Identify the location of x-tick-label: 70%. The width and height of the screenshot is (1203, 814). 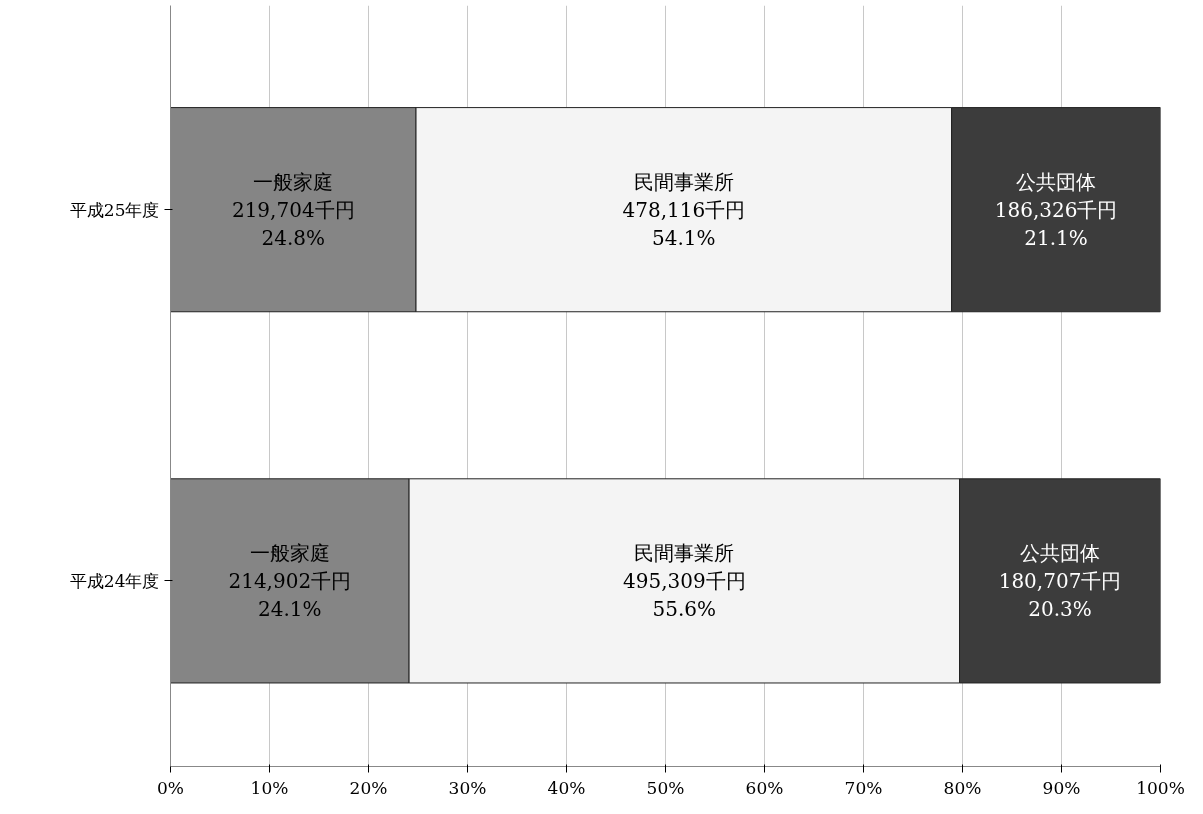
(863, 787).